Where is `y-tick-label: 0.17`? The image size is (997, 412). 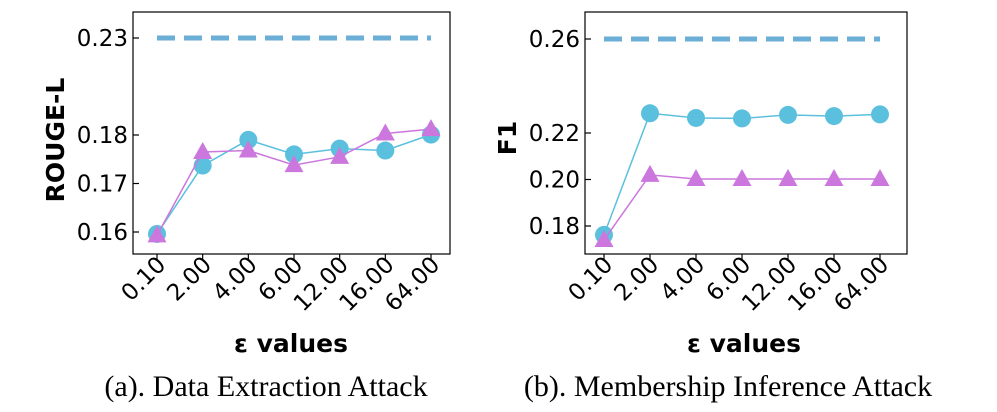 y-tick-label: 0.17 is located at coordinates (102, 185).